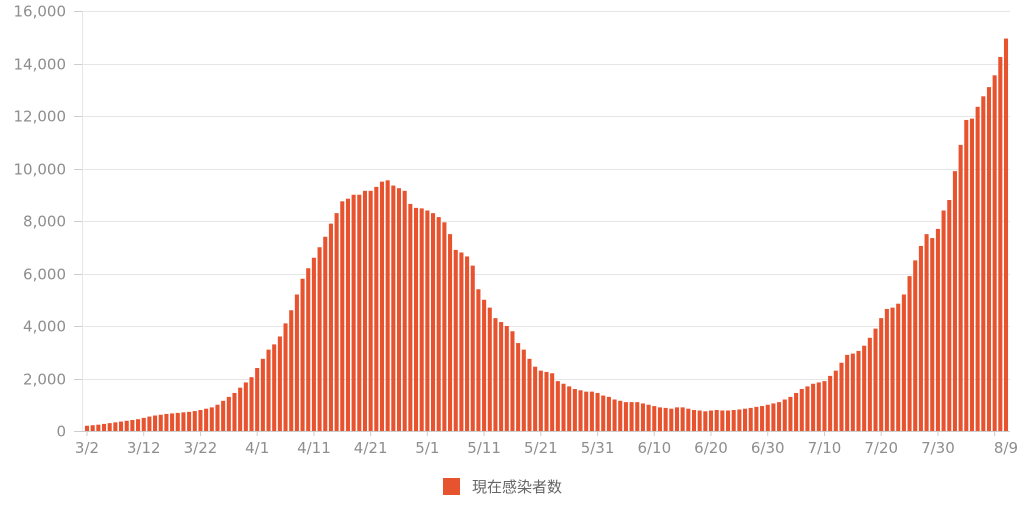 The width and height of the screenshot is (1024, 512). I want to click on legend: 現在感染者数, so click(502, 487).